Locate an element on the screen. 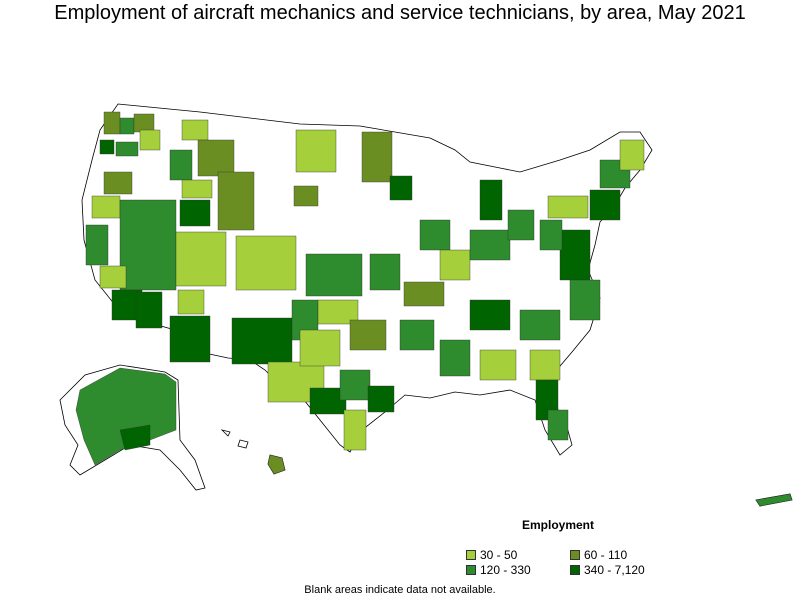 This screenshot has width=800, height=600. legend-item: 120 - 330 is located at coordinates (498, 570).